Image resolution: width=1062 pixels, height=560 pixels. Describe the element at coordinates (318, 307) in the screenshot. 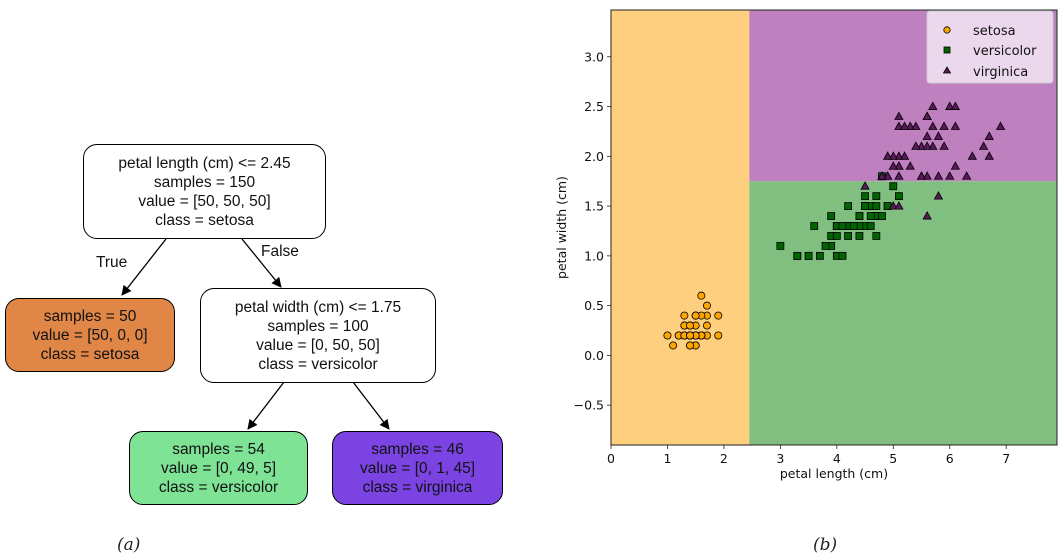

I see `node-line: petal width (cm) <= 1.75` at that location.